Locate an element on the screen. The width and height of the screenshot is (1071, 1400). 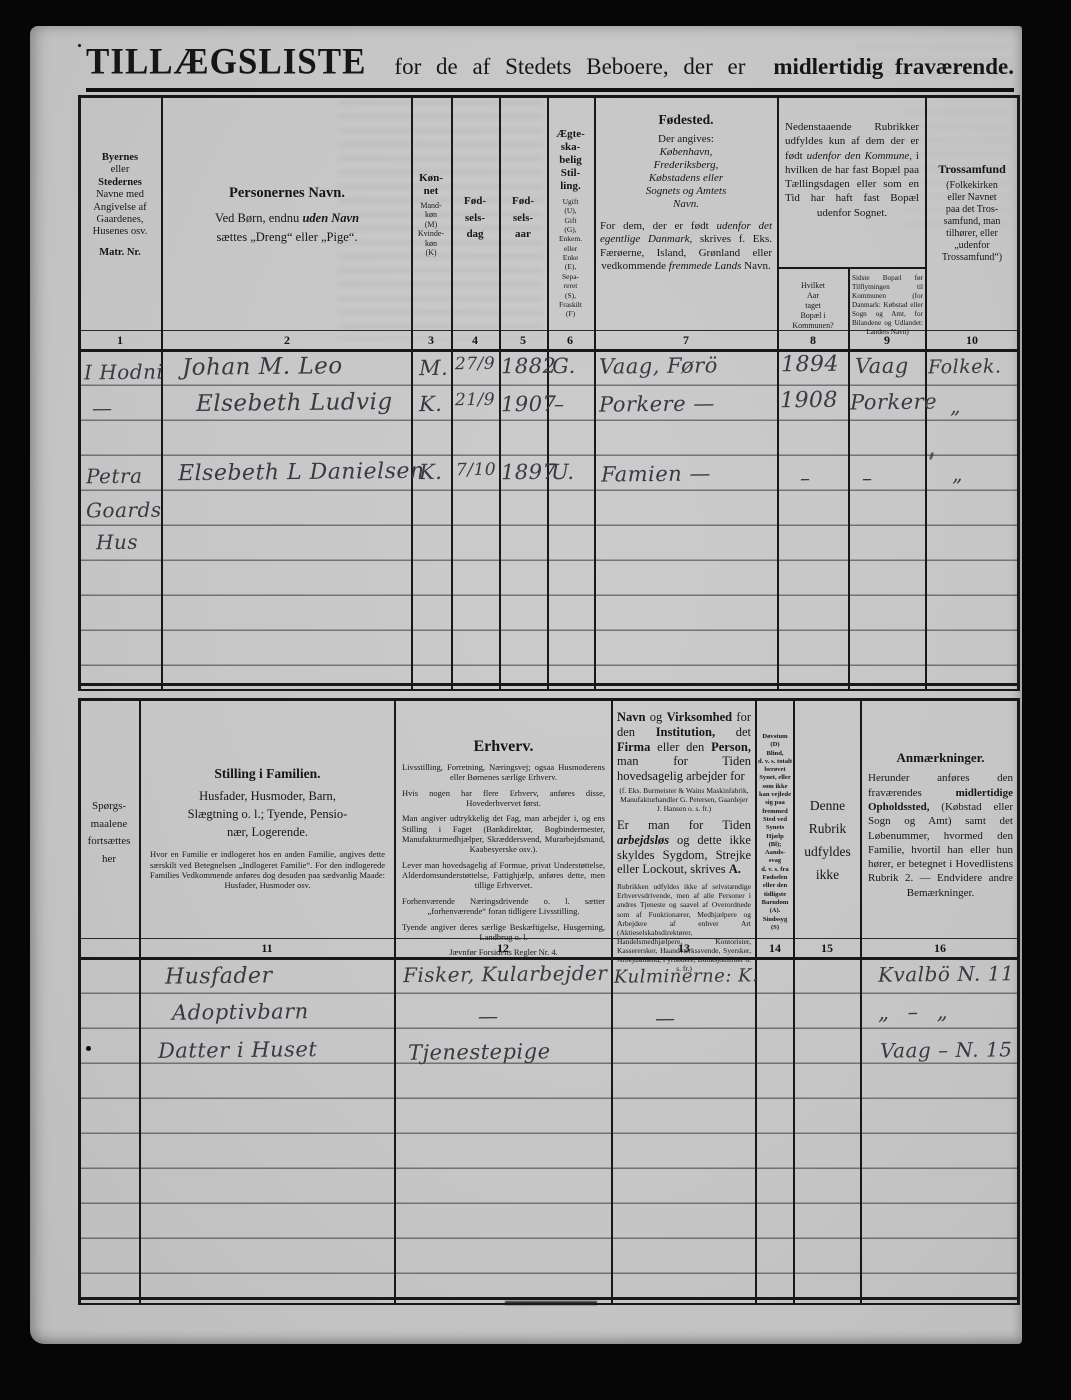
t2-col15-number: 15 is located at coordinates (827, 948).